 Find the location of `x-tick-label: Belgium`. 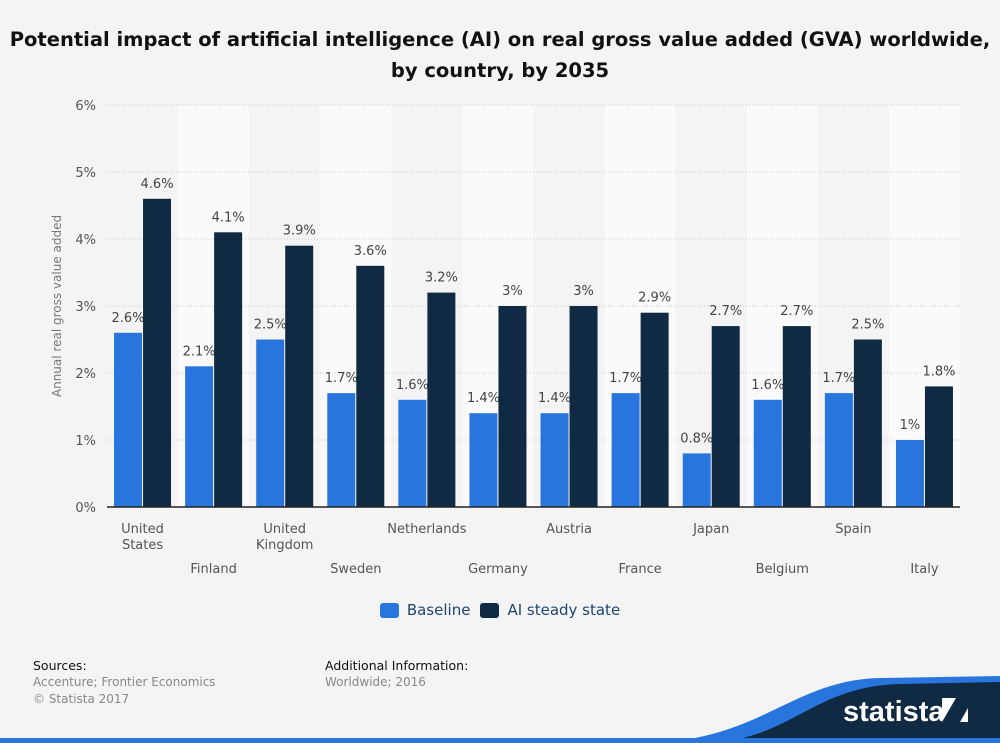

x-tick-label: Belgium is located at coordinates (782, 569).